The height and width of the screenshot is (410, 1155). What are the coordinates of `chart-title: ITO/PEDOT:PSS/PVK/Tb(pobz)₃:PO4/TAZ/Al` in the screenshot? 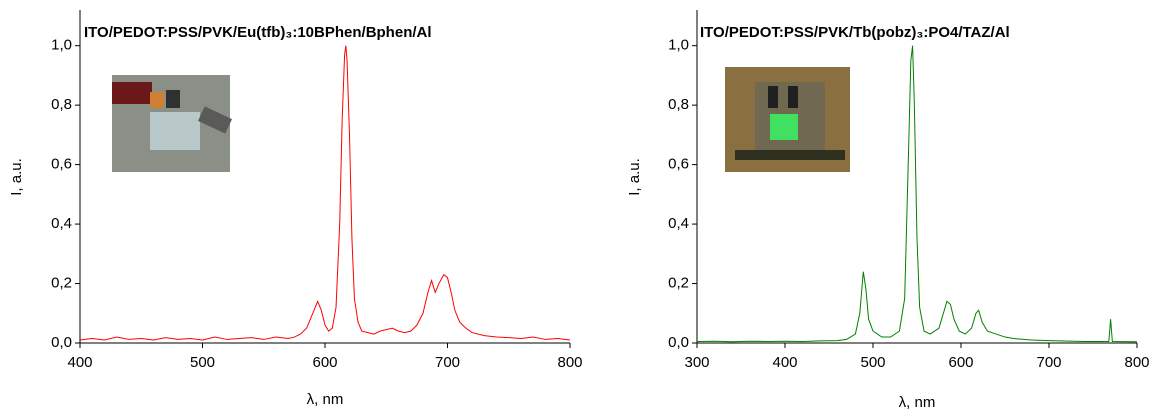 It's located at (855, 32).